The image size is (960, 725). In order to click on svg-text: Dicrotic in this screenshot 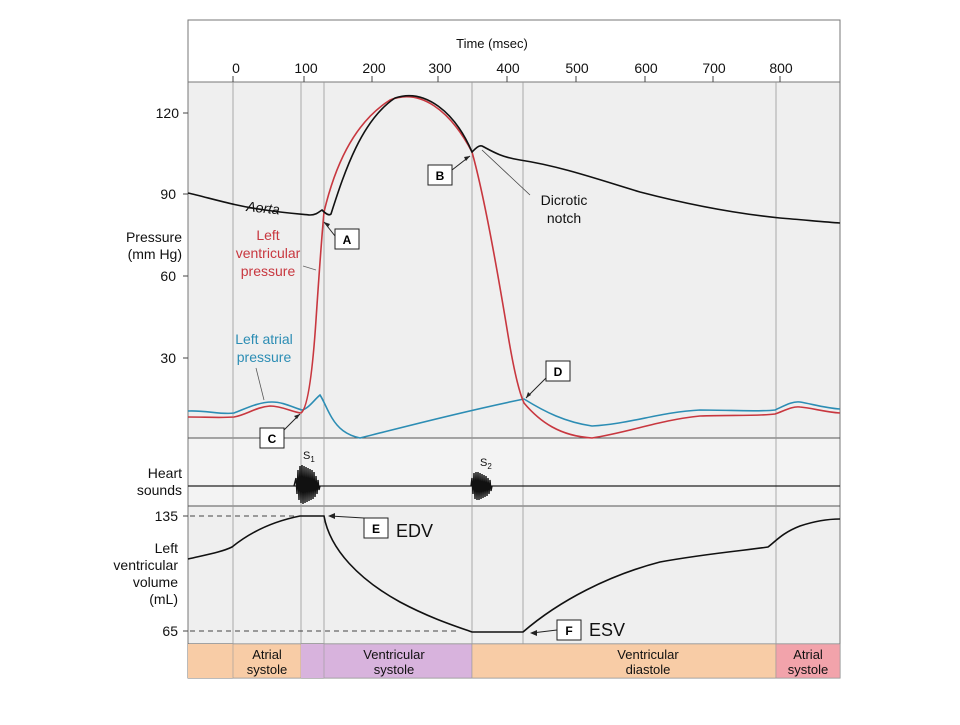, I will do `click(564, 200)`.